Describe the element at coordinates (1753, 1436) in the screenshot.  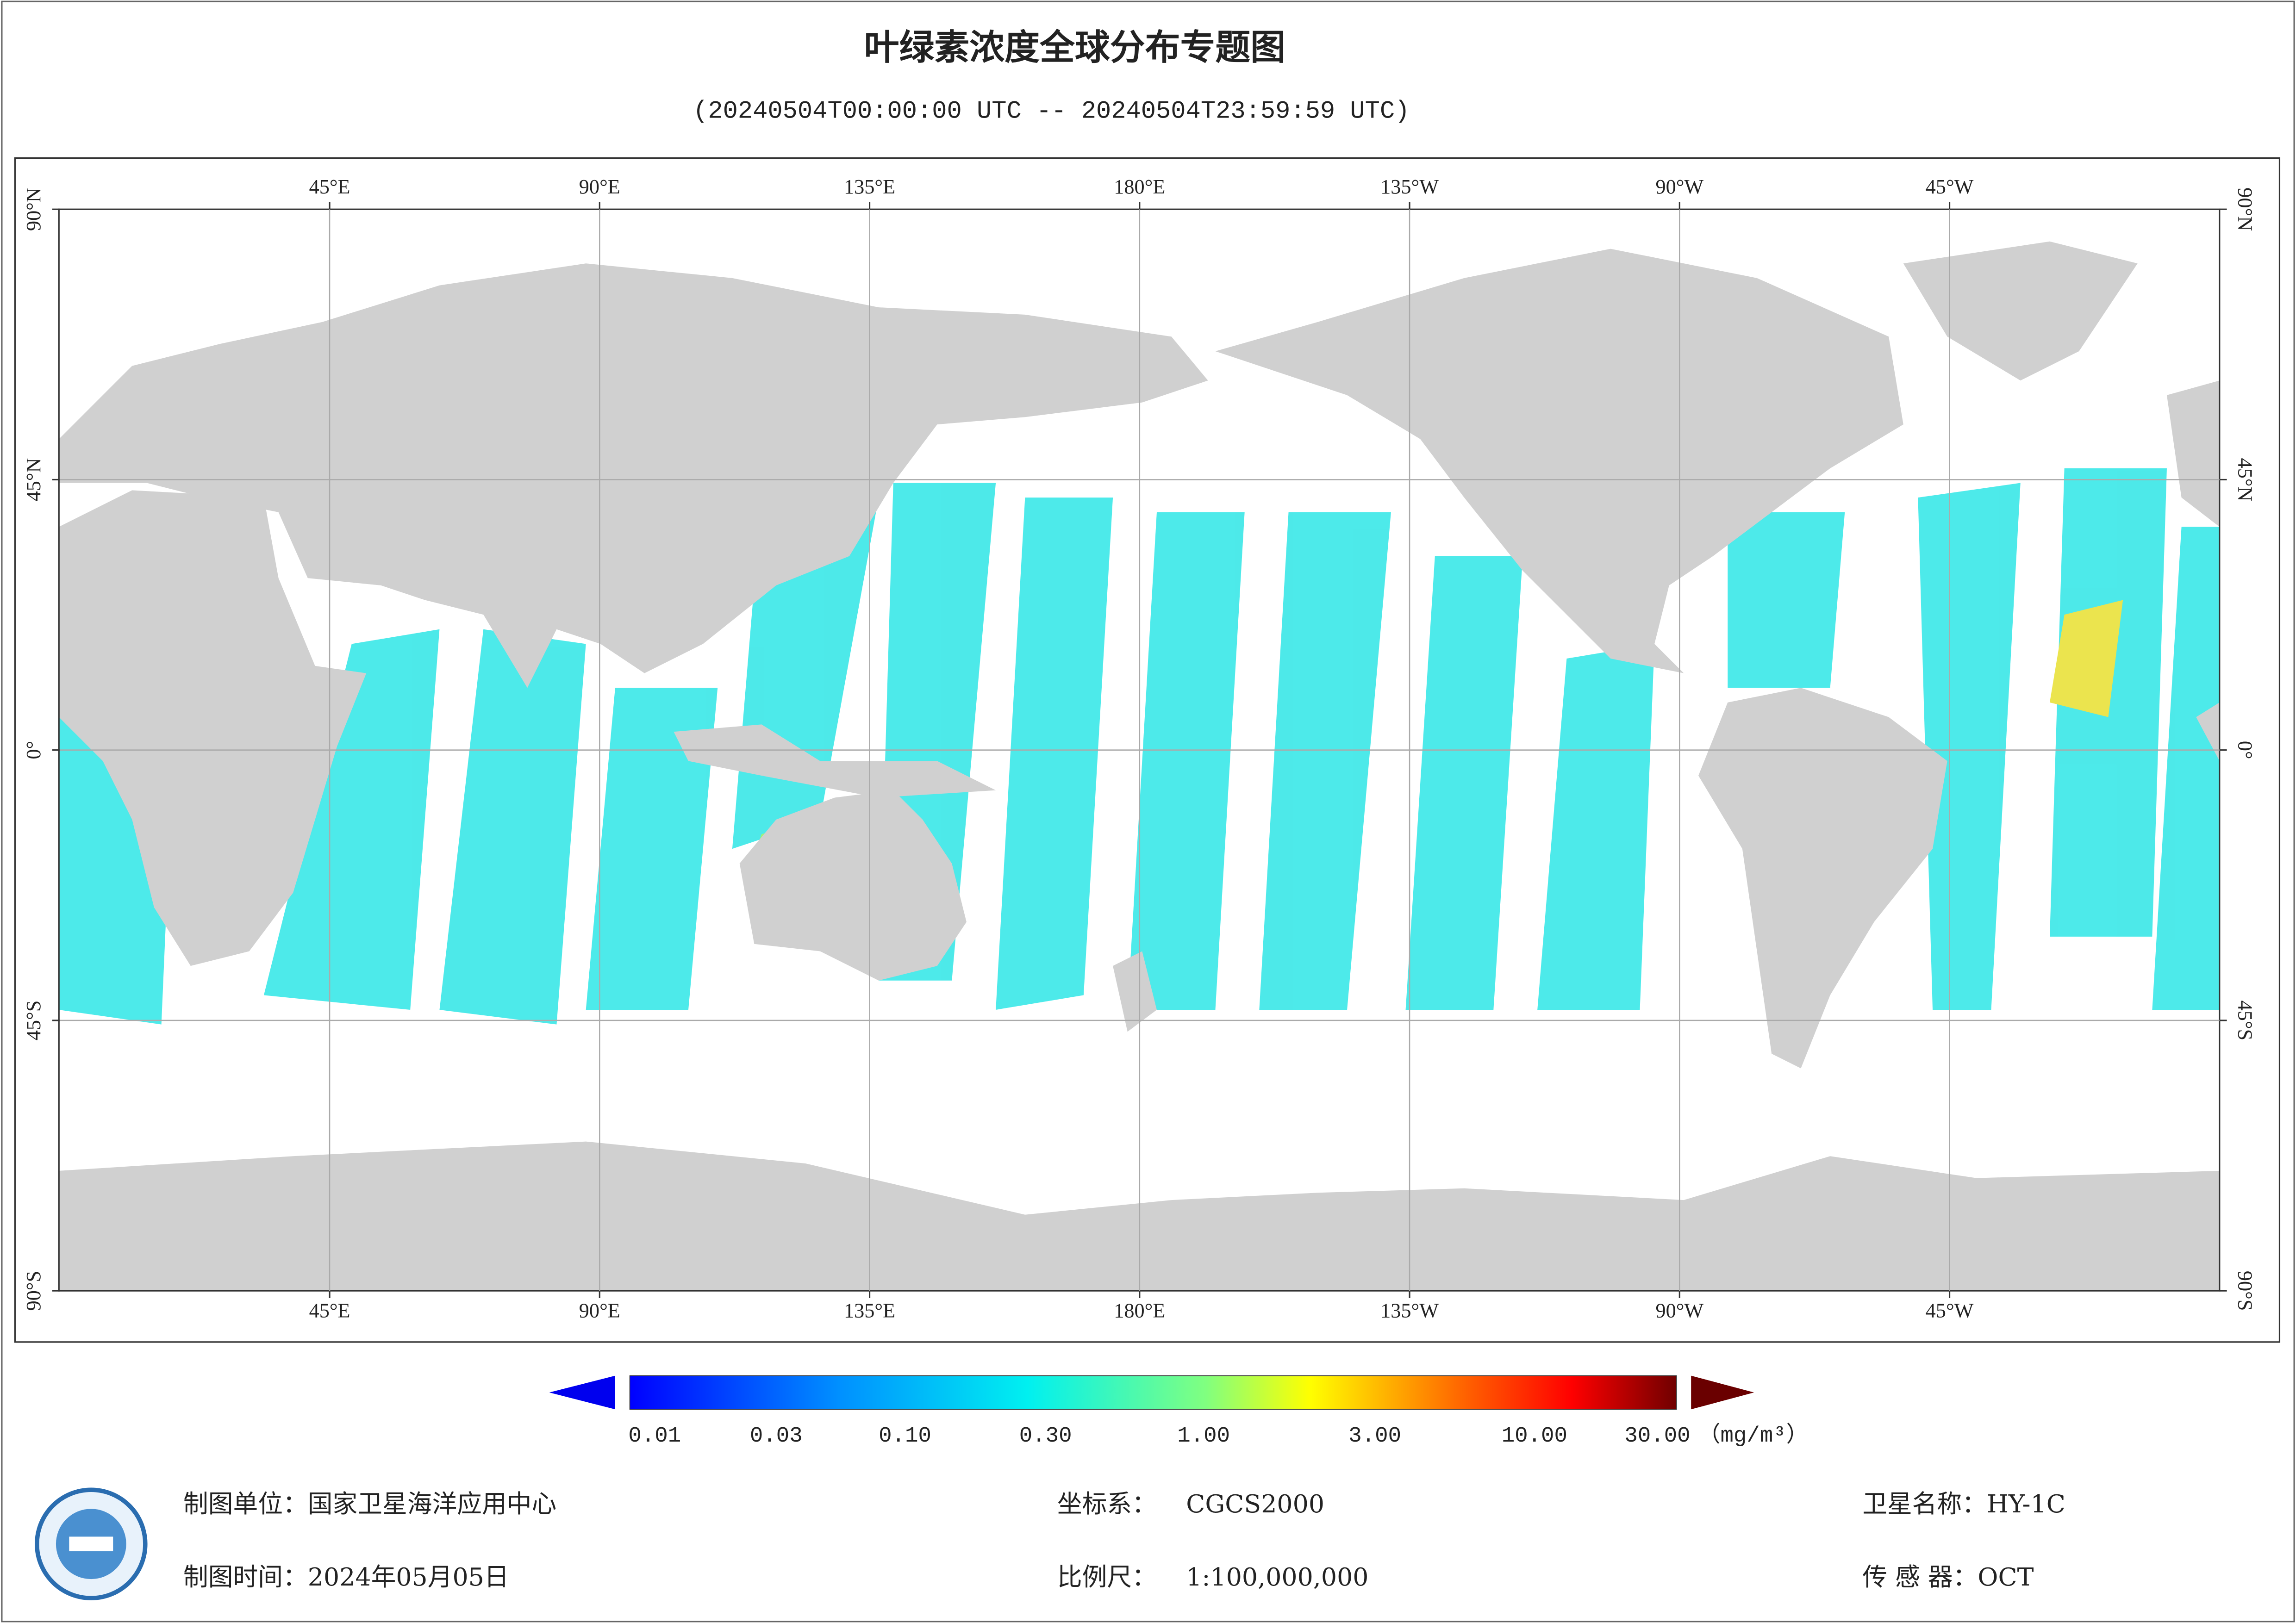
I see `colorbar-unit: （mg/m³）` at that location.